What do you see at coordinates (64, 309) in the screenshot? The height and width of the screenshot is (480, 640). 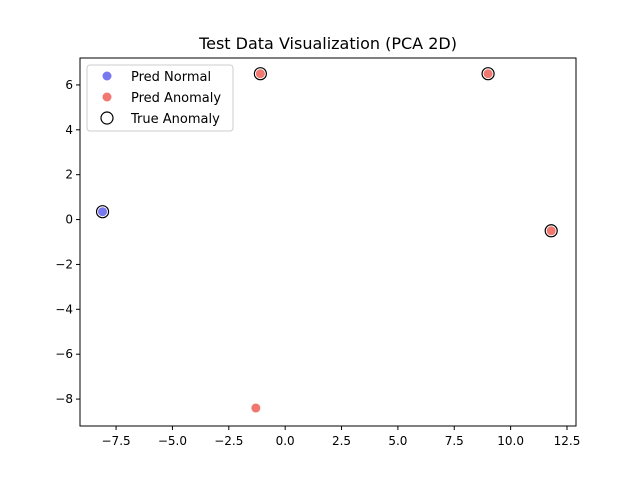 I see `y-tick-label: −4` at bounding box center [64, 309].